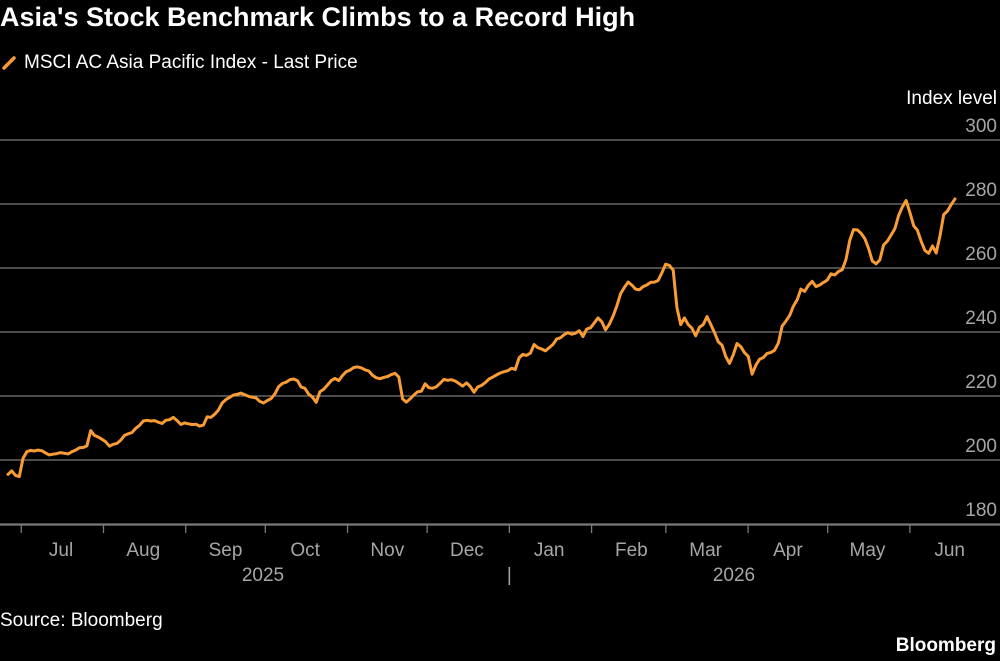 The height and width of the screenshot is (661, 1000). Describe the element at coordinates (467, 550) in the screenshot. I see `x-tick-label: Dec` at that location.